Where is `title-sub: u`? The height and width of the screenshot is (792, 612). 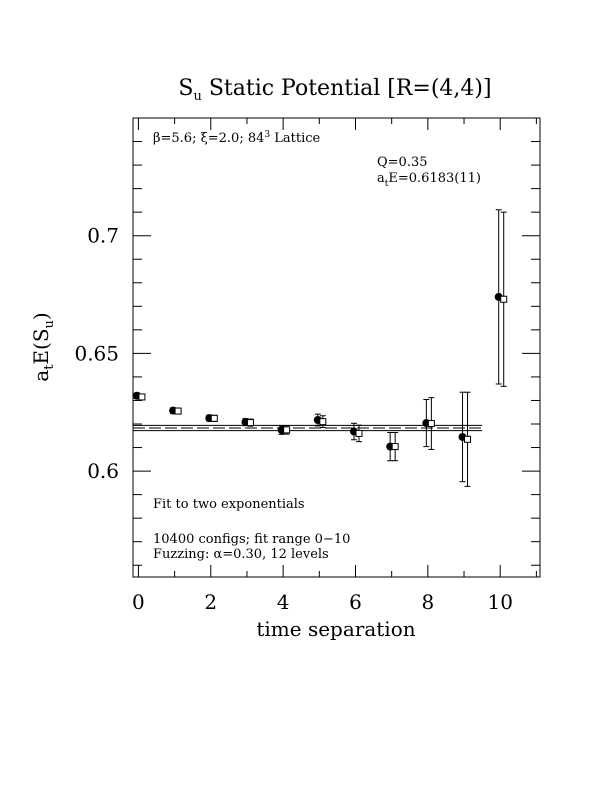
title-sub: u is located at coordinates (197, 96).